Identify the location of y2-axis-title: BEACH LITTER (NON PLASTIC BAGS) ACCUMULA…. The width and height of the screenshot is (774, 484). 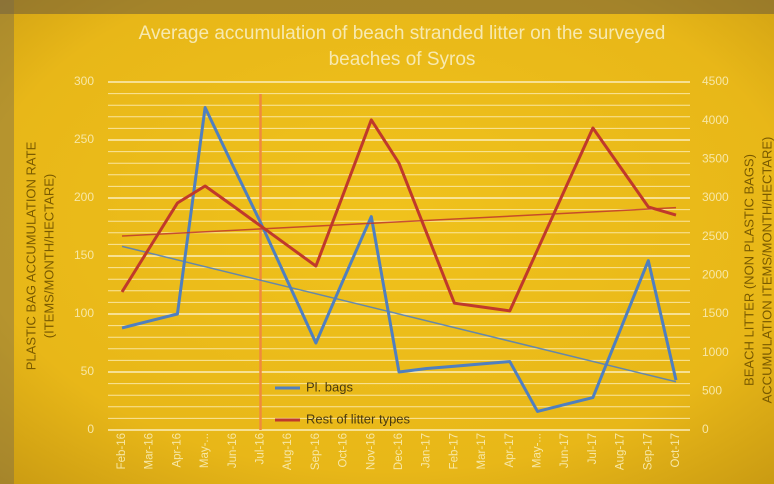
(757, 270).